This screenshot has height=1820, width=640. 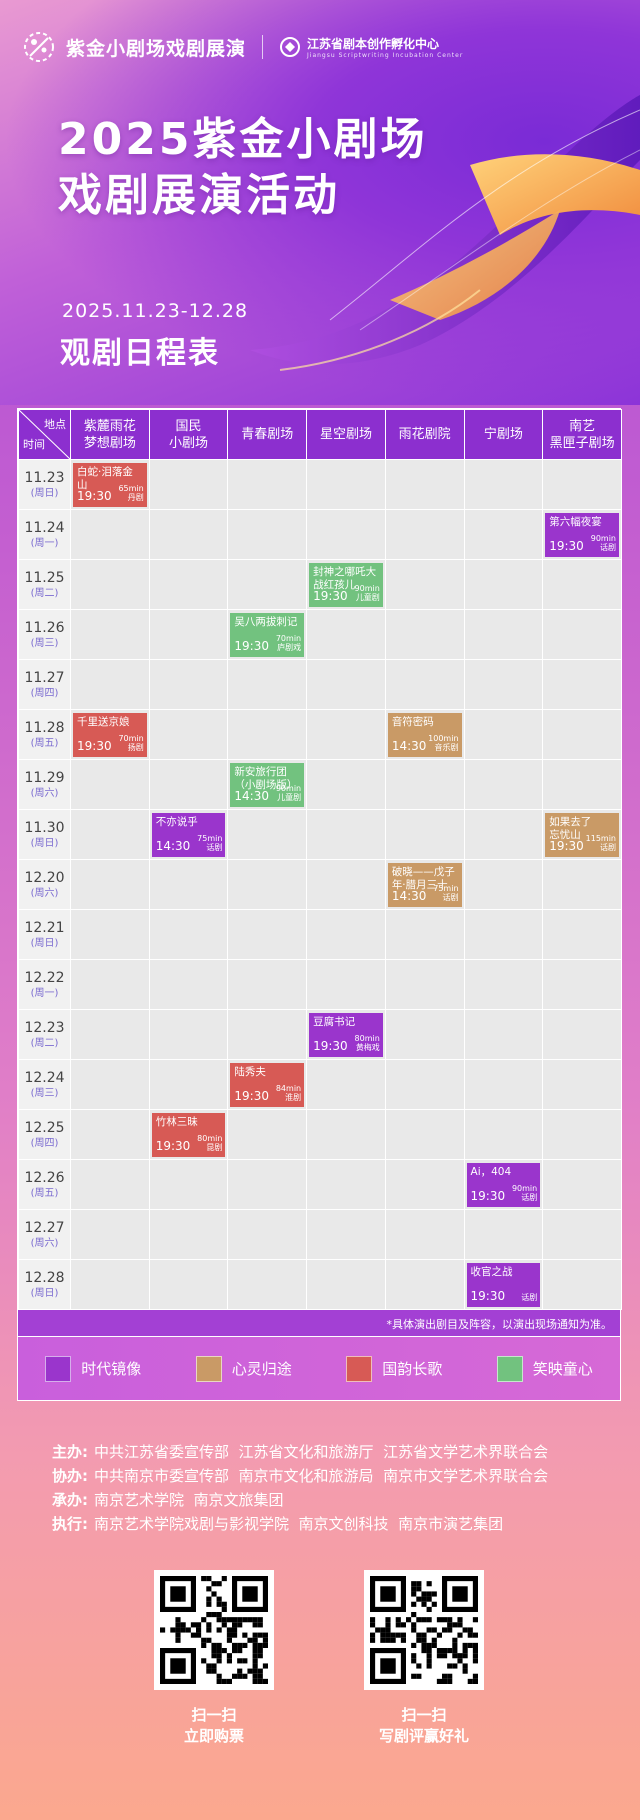 I want to click on decorative-swirl, so click(x=445, y=233).